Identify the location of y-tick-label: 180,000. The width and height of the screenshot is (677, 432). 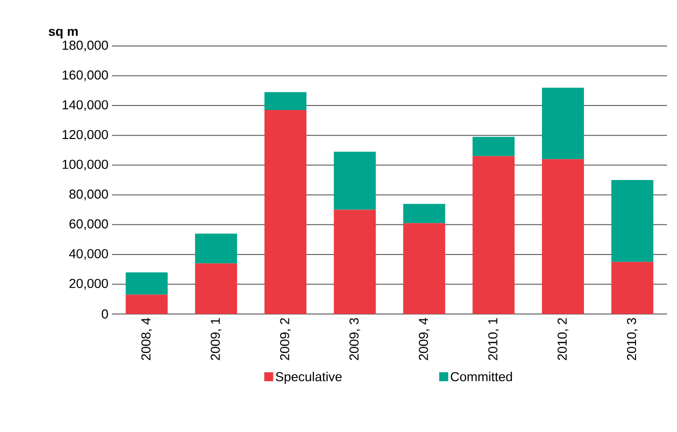
(85, 46).